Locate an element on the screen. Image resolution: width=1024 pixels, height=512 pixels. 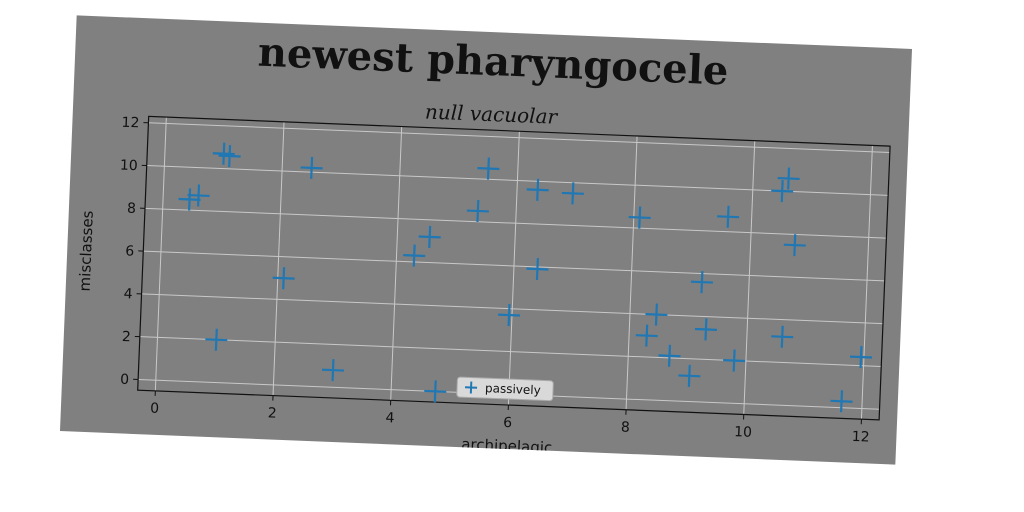
y-tick-label: 8 is located at coordinates (132, 209).